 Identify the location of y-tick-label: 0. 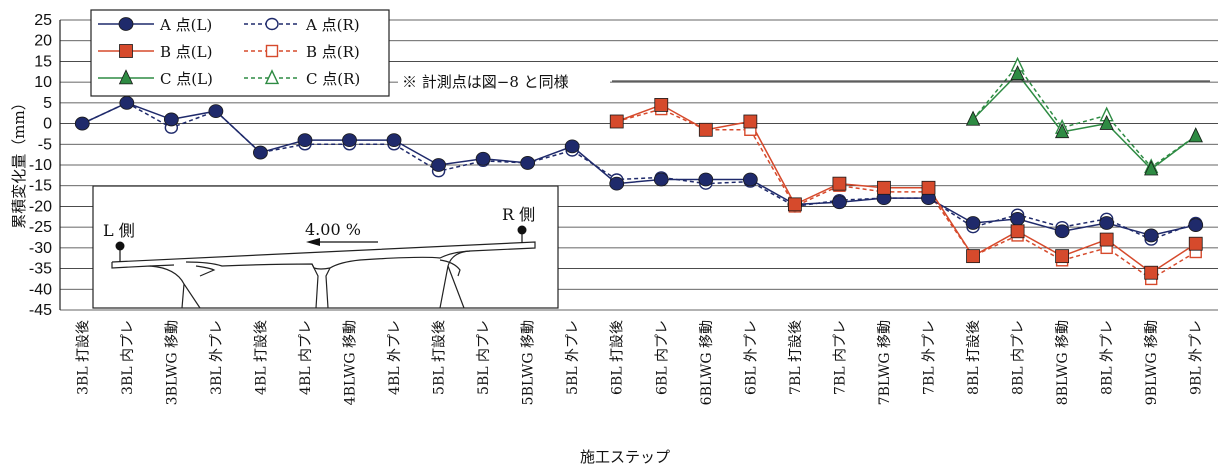
(47, 124).